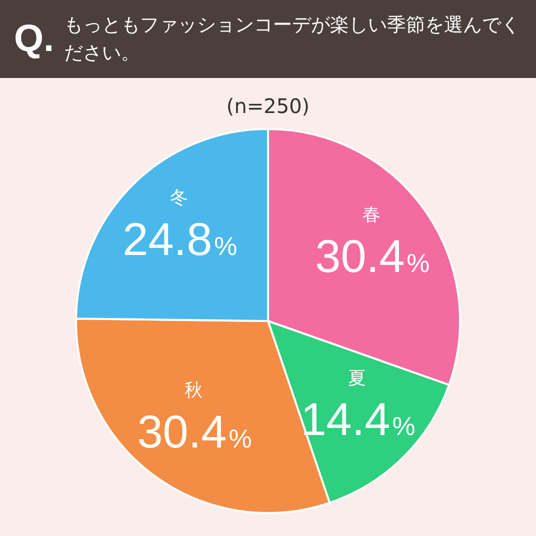  I want to click on chart-title: もっともファッションコーデが楽しい季節を選んでください。, so click(293, 39).